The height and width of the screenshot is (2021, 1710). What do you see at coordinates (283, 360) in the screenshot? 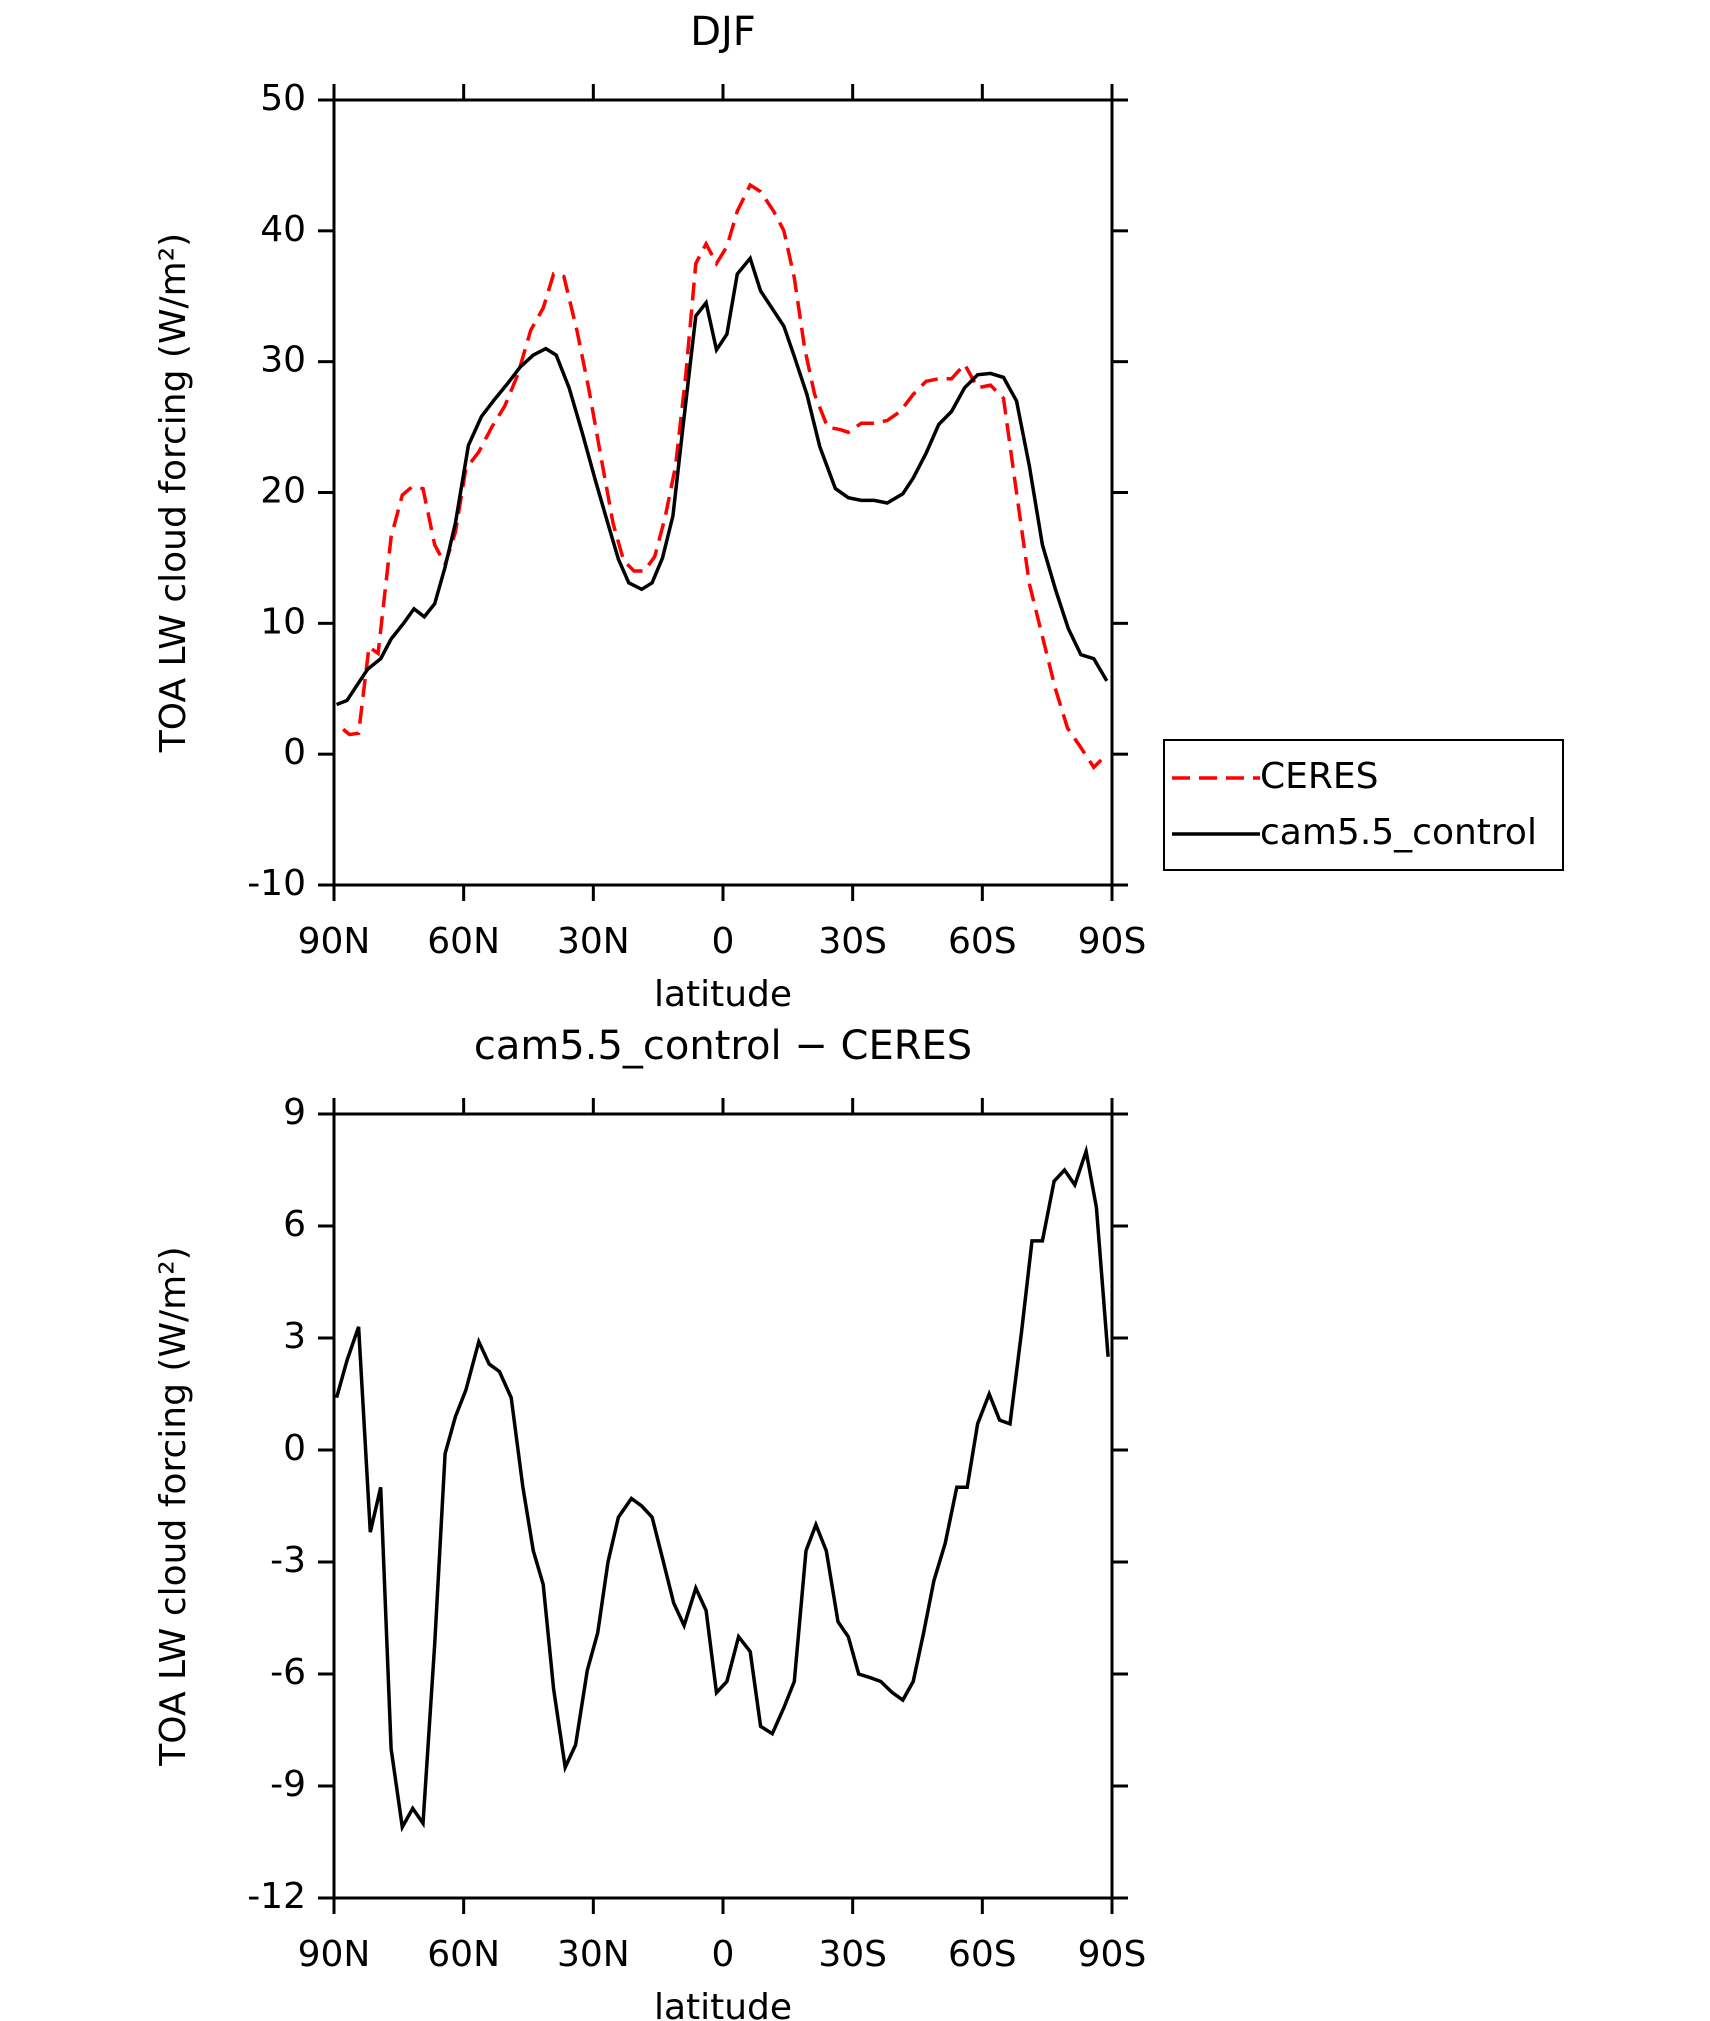
I see `y-tick-label: 30` at bounding box center [283, 360].